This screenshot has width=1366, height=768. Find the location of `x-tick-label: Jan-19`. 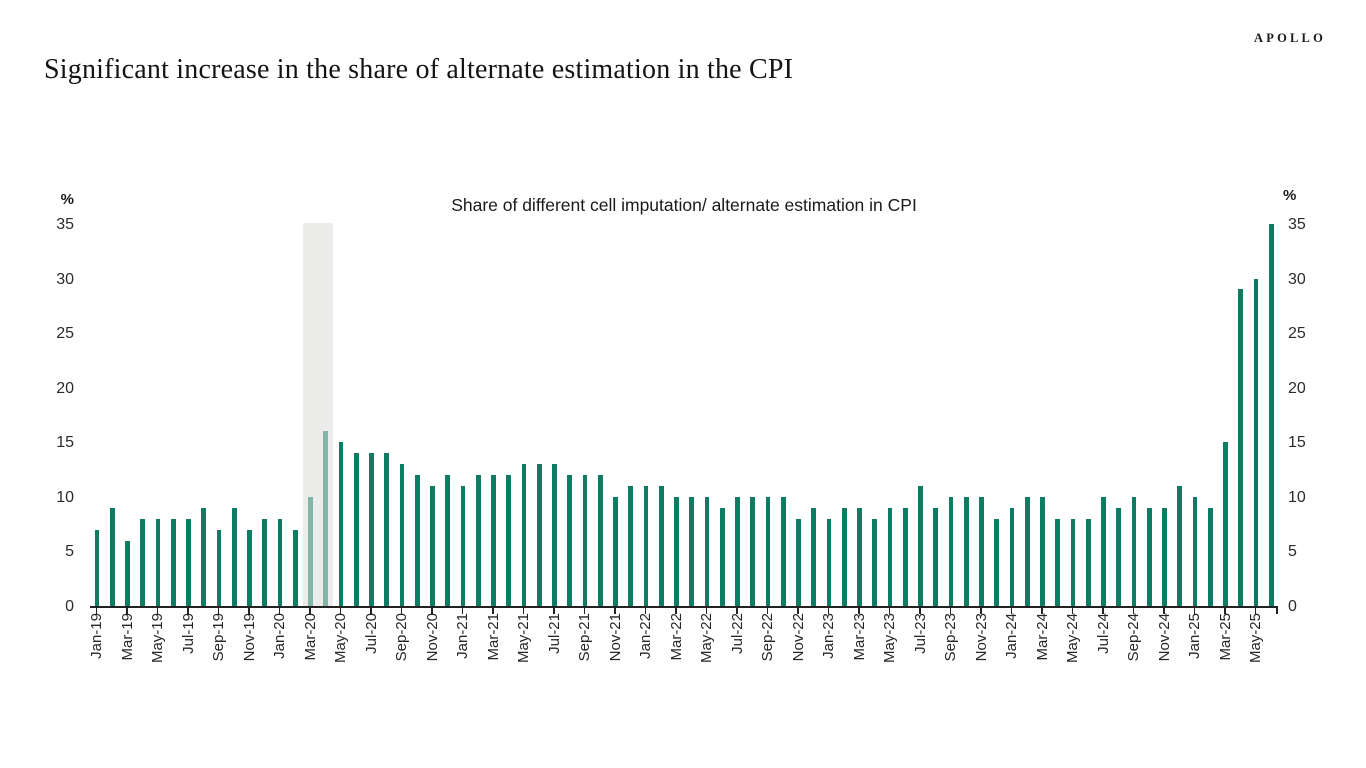

x-tick-label: Jan-19 is located at coordinates (96, 636).